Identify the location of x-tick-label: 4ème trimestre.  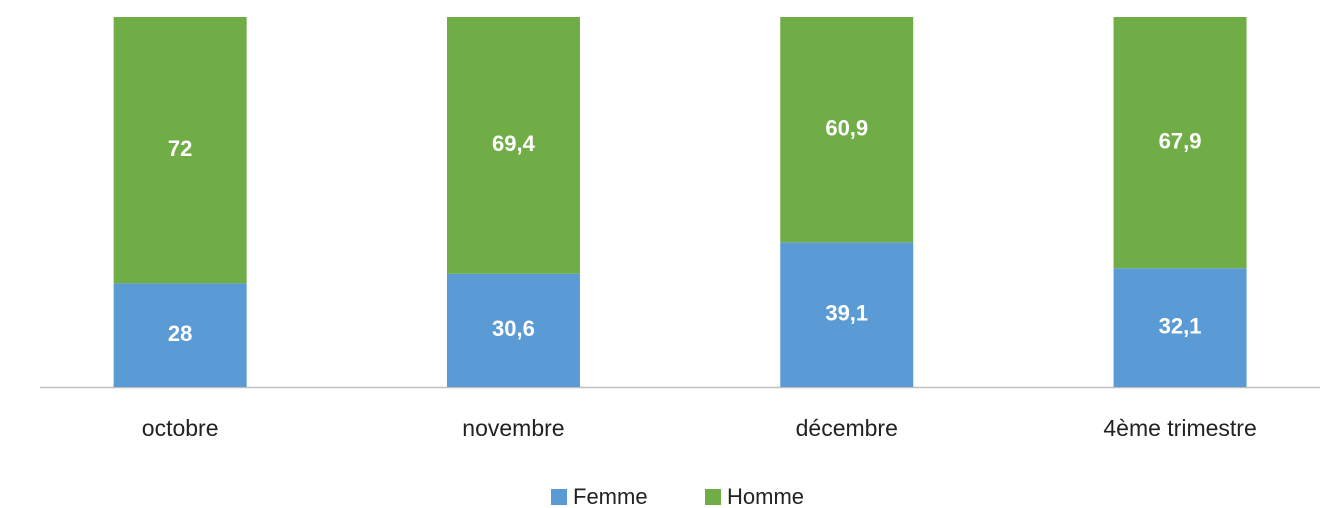
(1179, 428).